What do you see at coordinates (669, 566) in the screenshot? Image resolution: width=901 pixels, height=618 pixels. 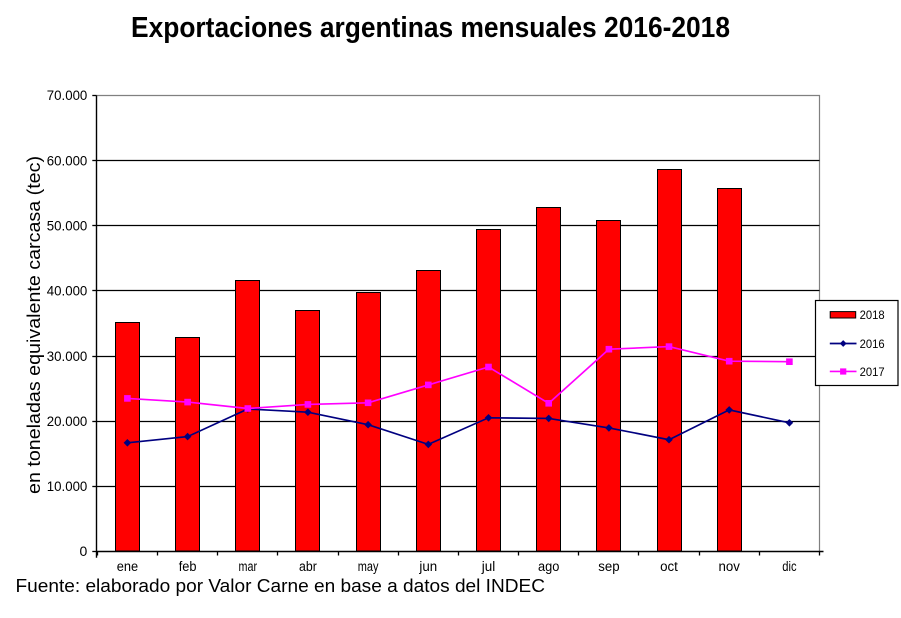 I see `svg-text: oct` at bounding box center [669, 566].